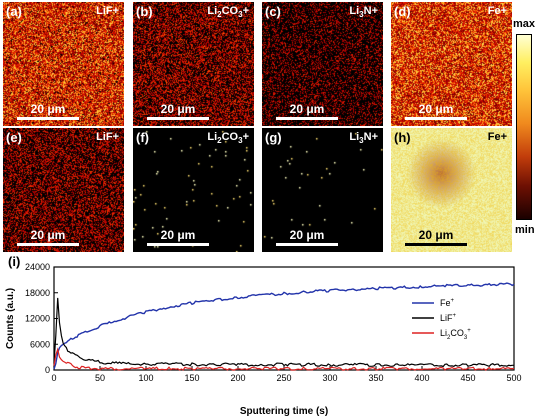 This screenshot has width=546, height=417. I want to click on panel-label: (e), so click(14, 137).